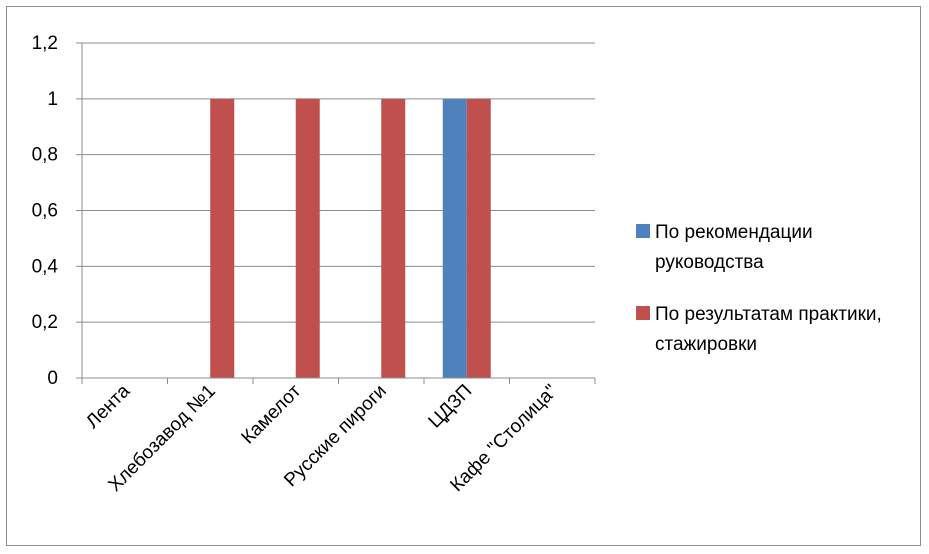  I want to click on legend-swatch-red, so click(643, 313).